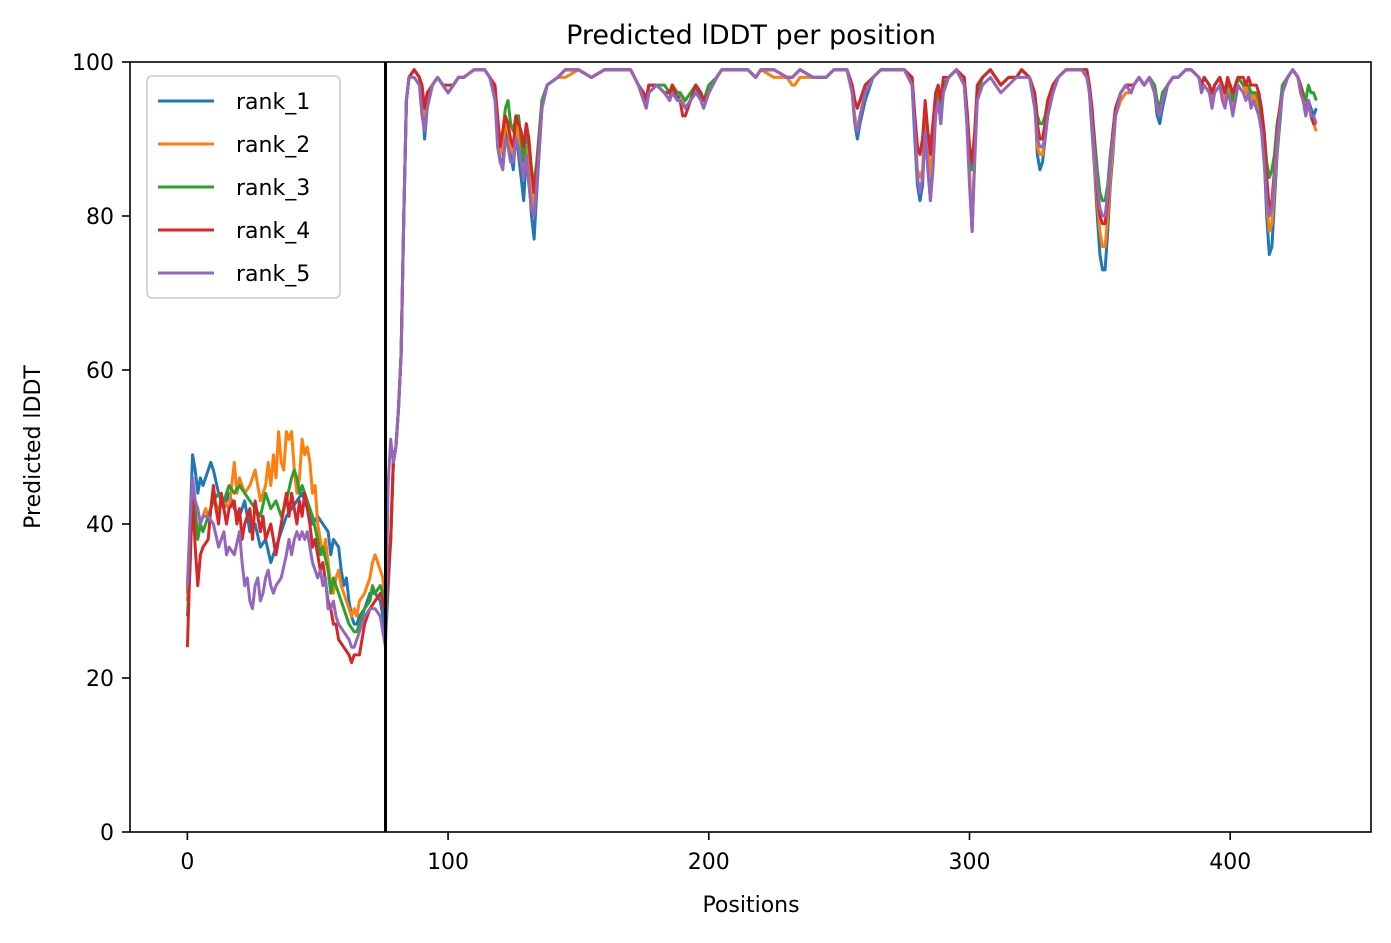 Image resolution: width=1391 pixels, height=943 pixels. I want to click on x-tick-label: 100, so click(448, 862).